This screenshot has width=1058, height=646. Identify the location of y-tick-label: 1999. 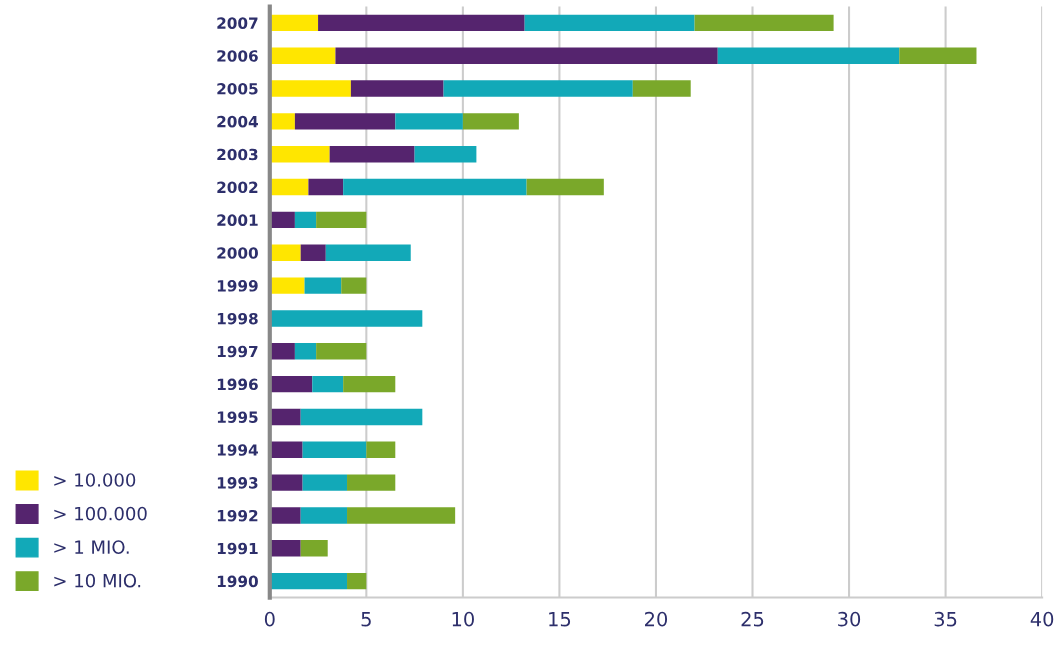
(237, 286).